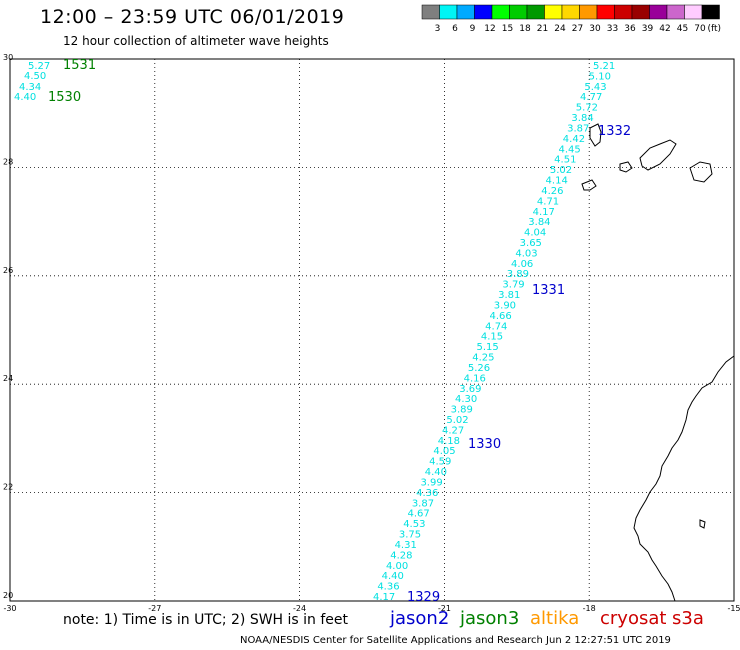  What do you see at coordinates (475, 378) in the screenshot?
I see `wave-height-value: 4.16` at bounding box center [475, 378].